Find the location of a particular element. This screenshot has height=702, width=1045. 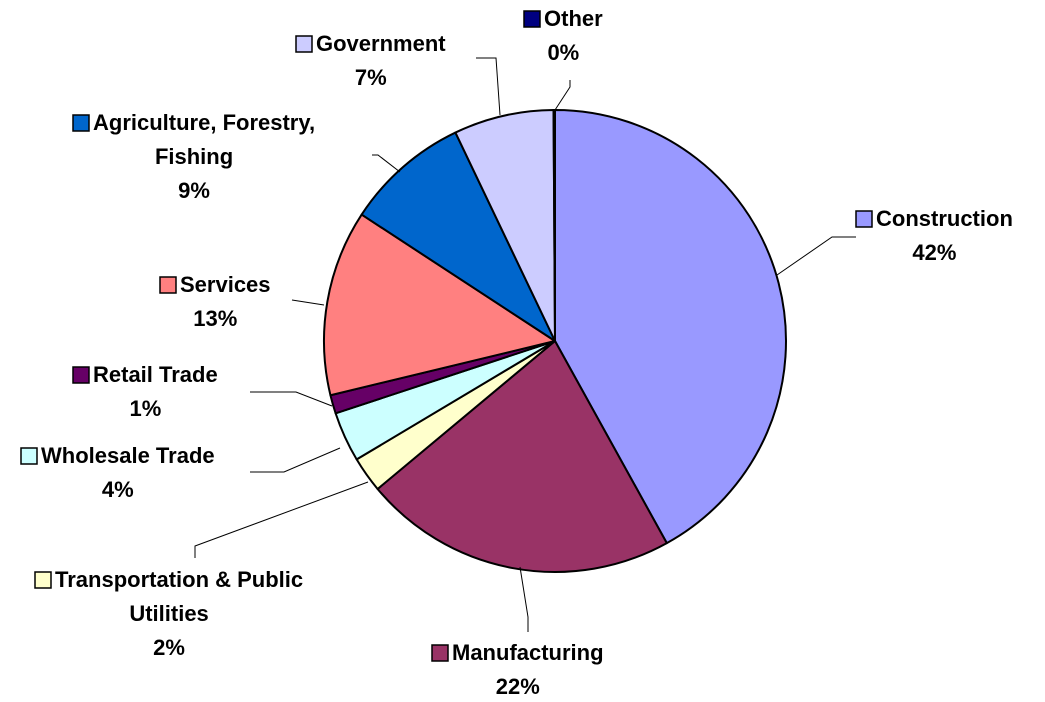

slice-label-construction: Construction is located at coordinates (944, 218).